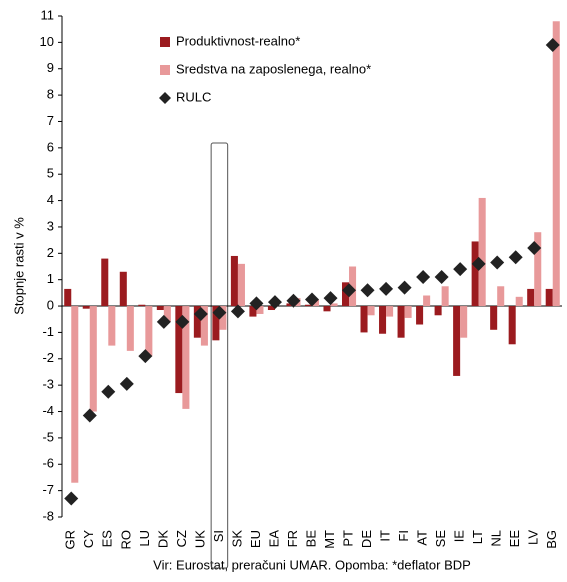  What do you see at coordinates (514, 539) in the screenshot?
I see `x-tick-label: EE` at bounding box center [514, 539].